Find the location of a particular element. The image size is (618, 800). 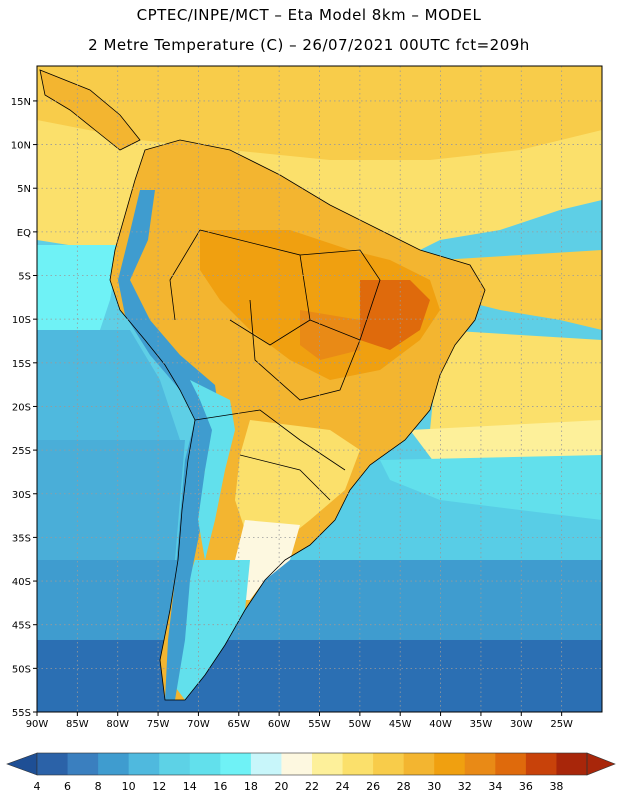

colorbar-label: 32 is located at coordinates (465, 786).